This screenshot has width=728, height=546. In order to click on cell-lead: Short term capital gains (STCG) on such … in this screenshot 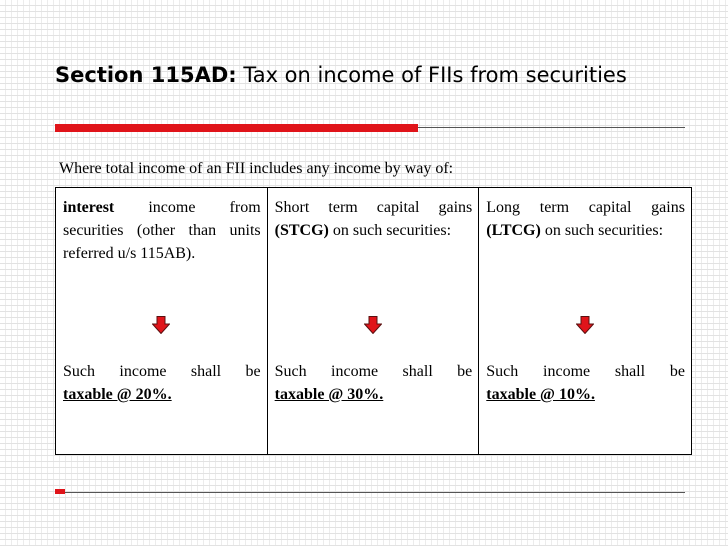, I will do `click(374, 219)`.